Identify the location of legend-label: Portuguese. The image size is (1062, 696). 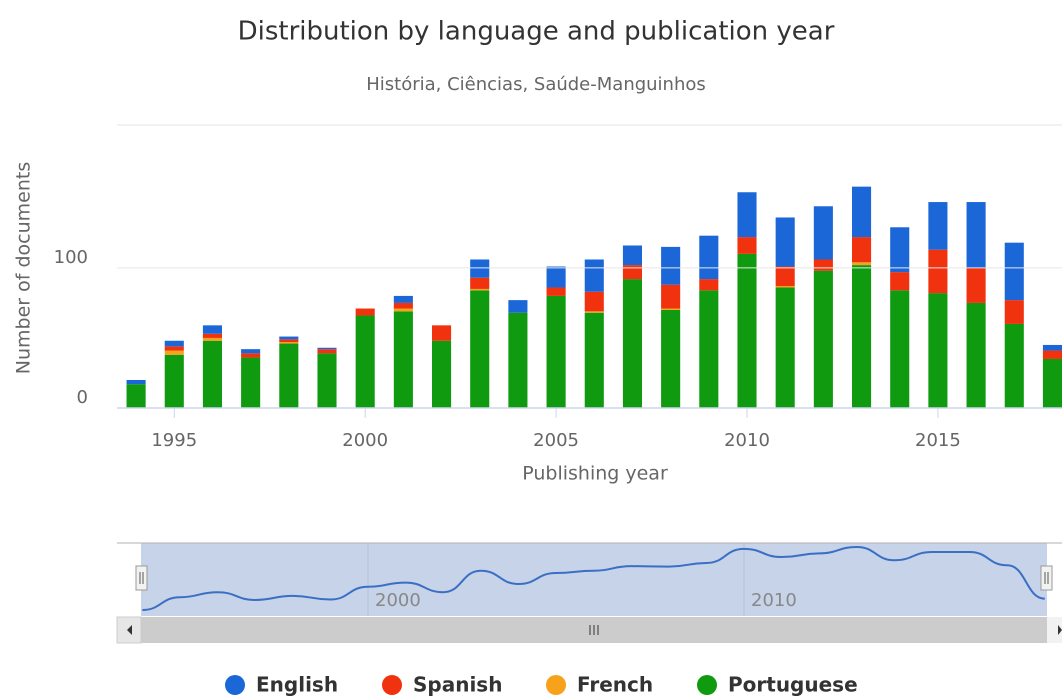
(793, 684).